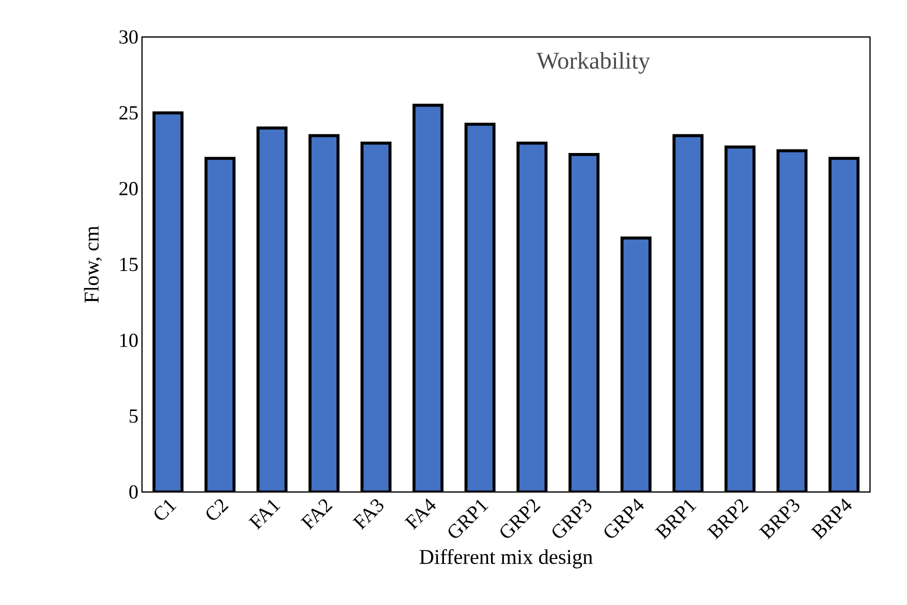 The height and width of the screenshot is (605, 907). What do you see at coordinates (165, 510) in the screenshot?
I see `x-tick-label: C1` at bounding box center [165, 510].